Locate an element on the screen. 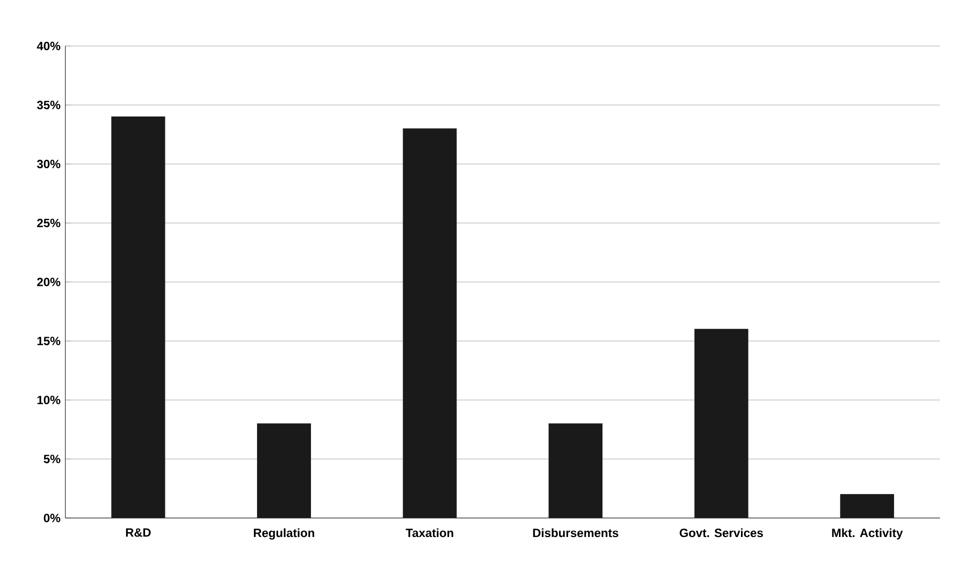  y-tick-label: 30% is located at coordinates (48, 164).